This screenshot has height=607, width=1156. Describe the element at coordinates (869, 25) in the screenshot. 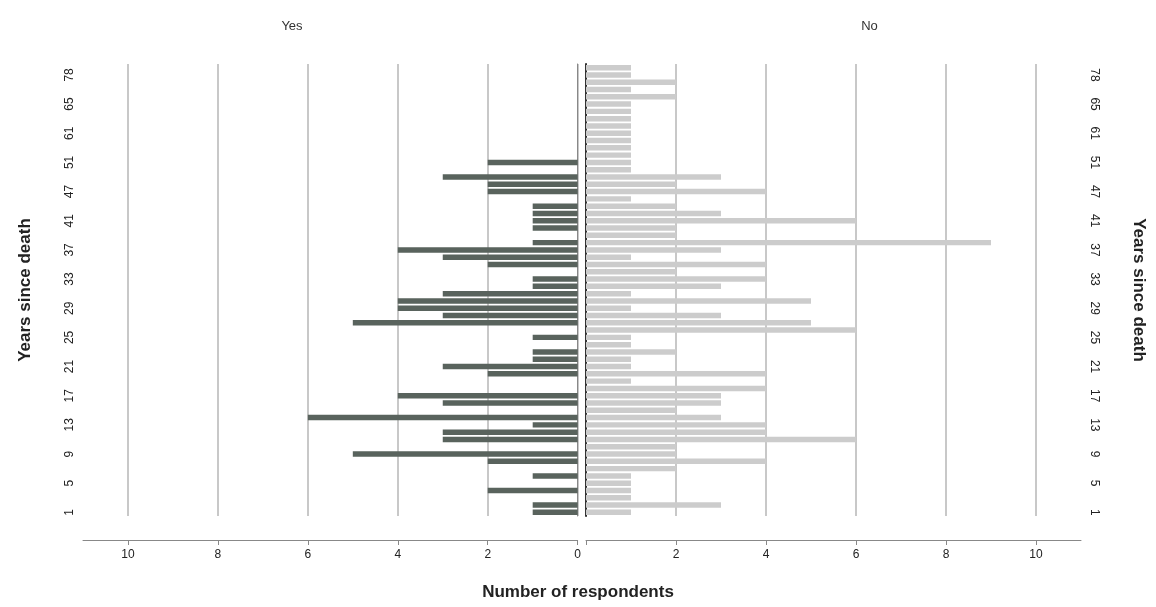

I see `chart-title: No` at that location.